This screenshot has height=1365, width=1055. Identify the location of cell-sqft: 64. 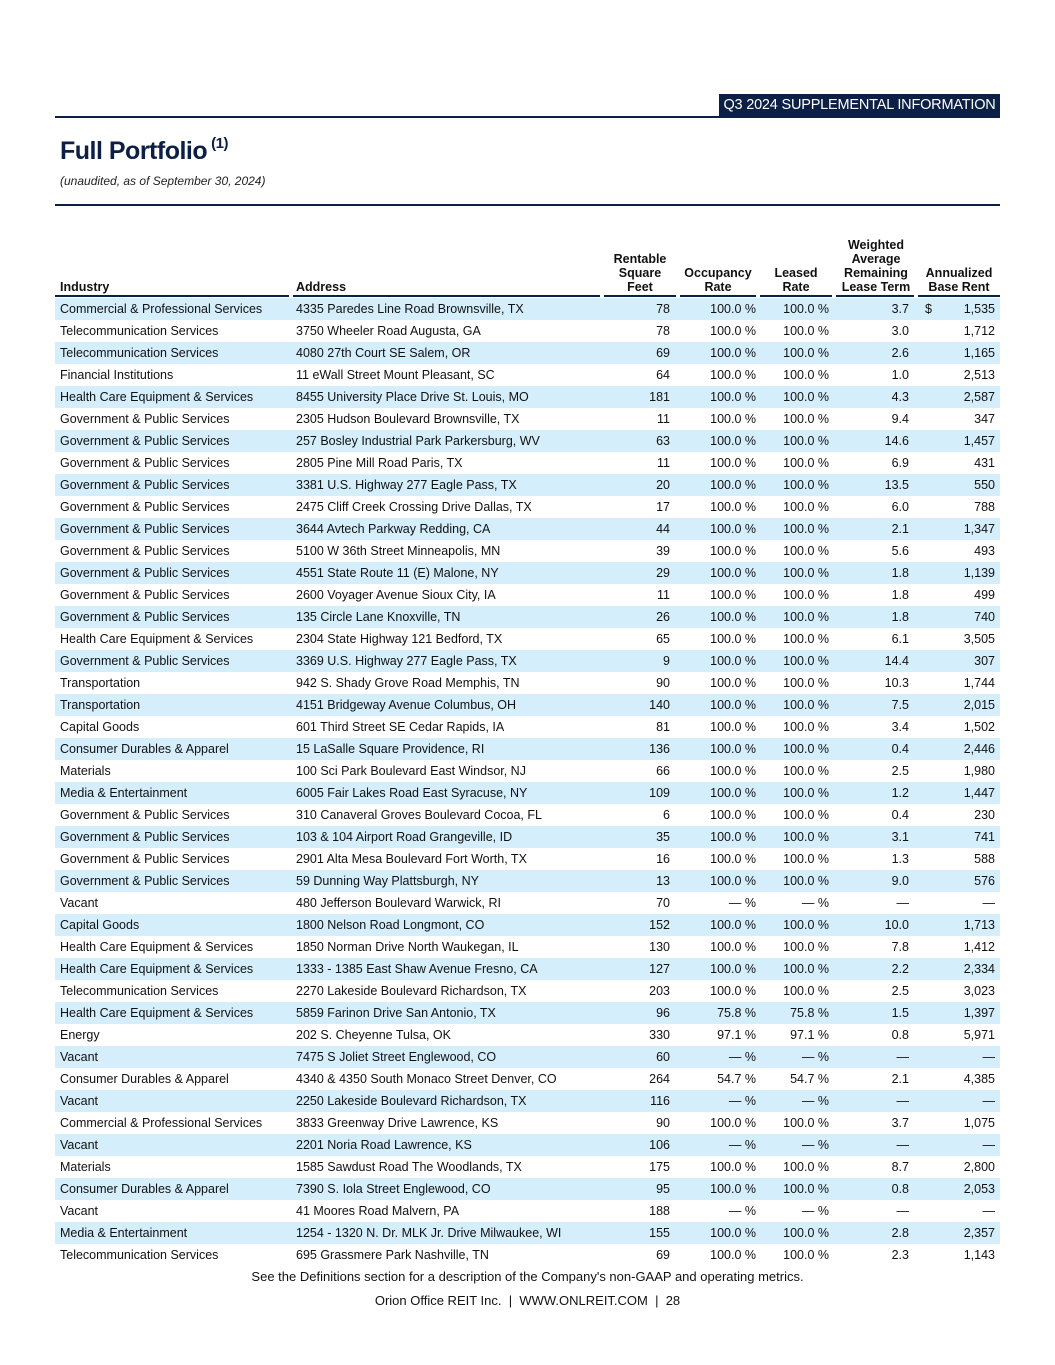
(663, 375).